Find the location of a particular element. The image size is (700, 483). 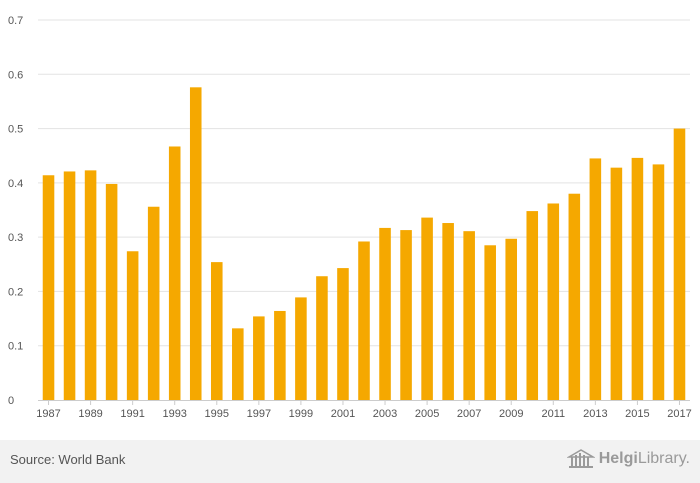

bar-1992 is located at coordinates (153, 303).